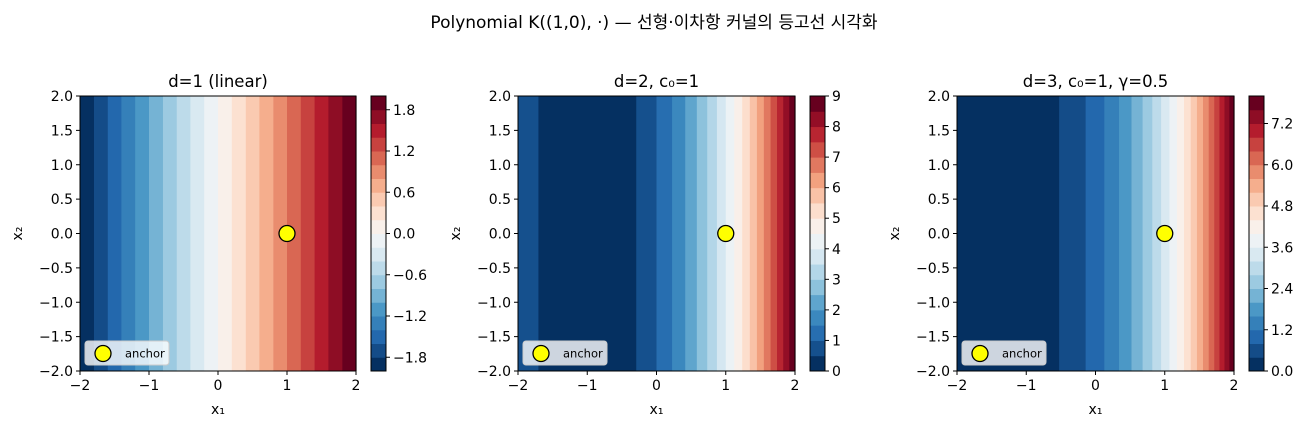 This screenshot has height=429, width=1308. Describe the element at coordinates (1282, 331) in the screenshot. I see `colorbar-tick-label: 1.2` at that location.